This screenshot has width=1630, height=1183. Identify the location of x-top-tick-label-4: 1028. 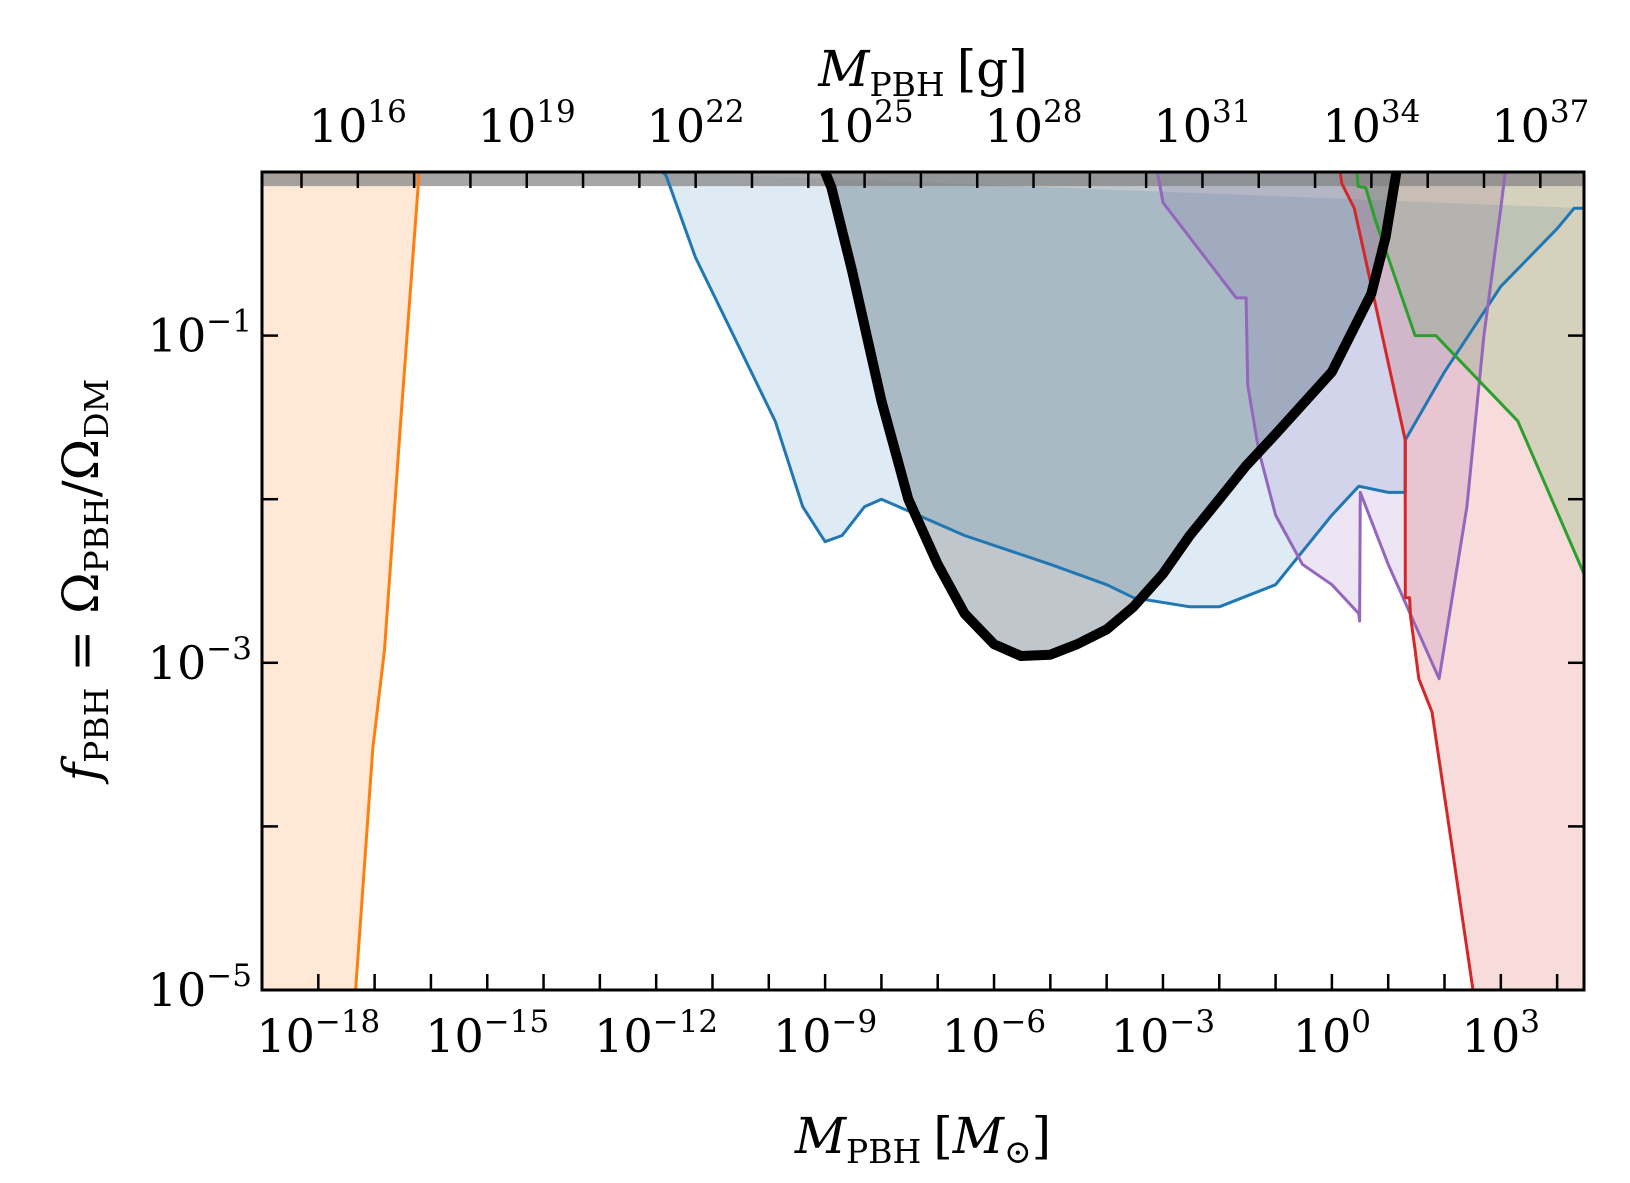
(1034, 123).